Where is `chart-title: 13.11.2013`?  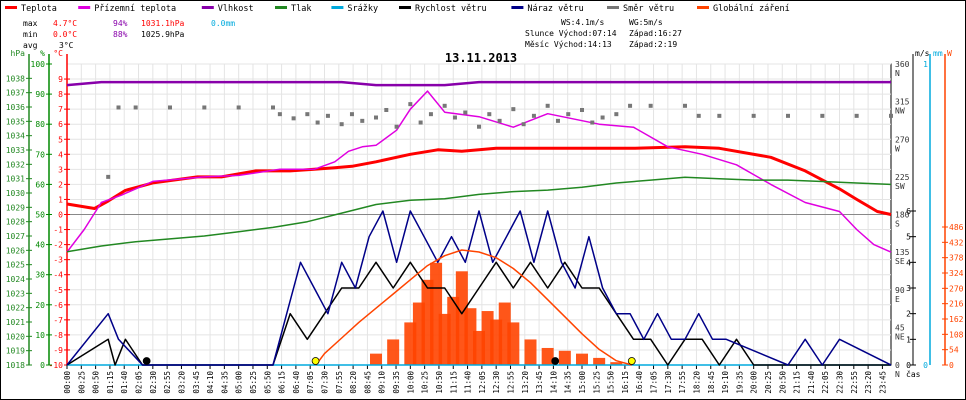
chart-title: 13.11.2013 is located at coordinates (481, 58).